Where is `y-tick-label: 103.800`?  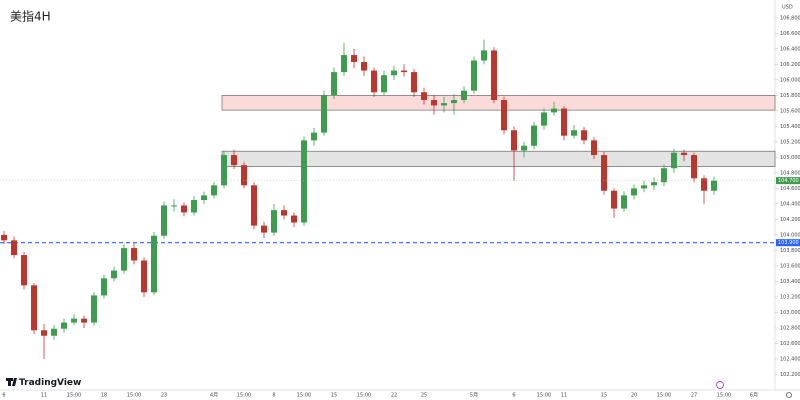
y-tick-label: 103.800 is located at coordinates (790, 251).